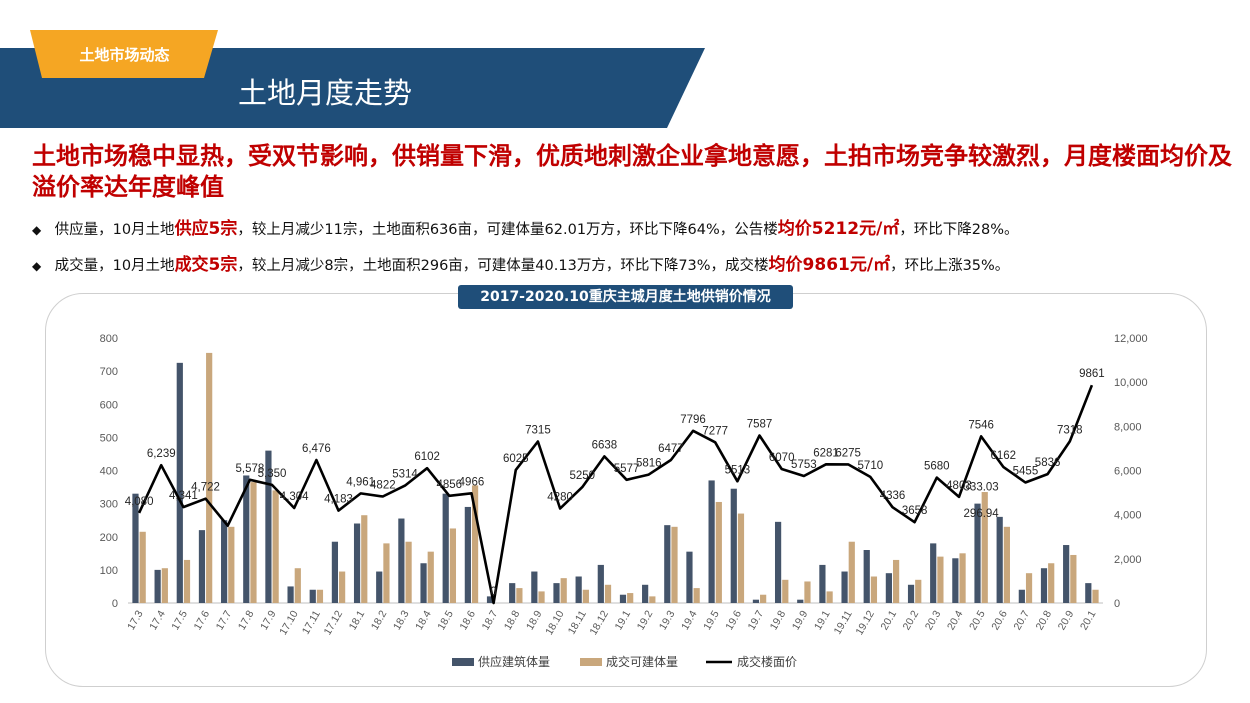 The image size is (1250, 703). I want to click on x-tick-label: 20.5, so click(977, 620).